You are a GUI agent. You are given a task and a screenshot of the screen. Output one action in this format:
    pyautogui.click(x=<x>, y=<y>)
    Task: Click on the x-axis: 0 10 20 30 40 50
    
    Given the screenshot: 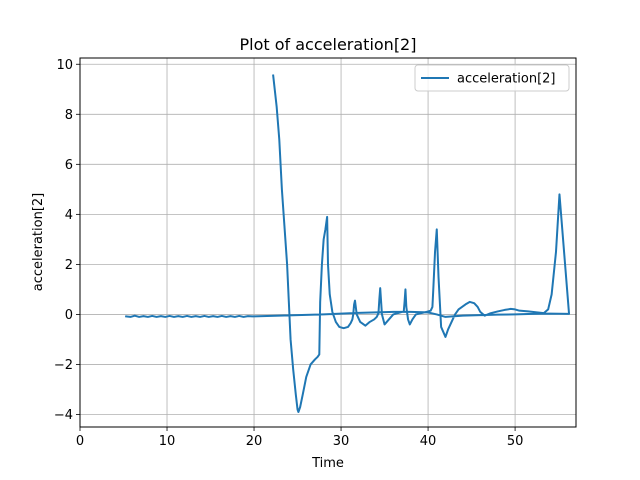 What is the action you would take?
    pyautogui.click(x=300, y=438)
    